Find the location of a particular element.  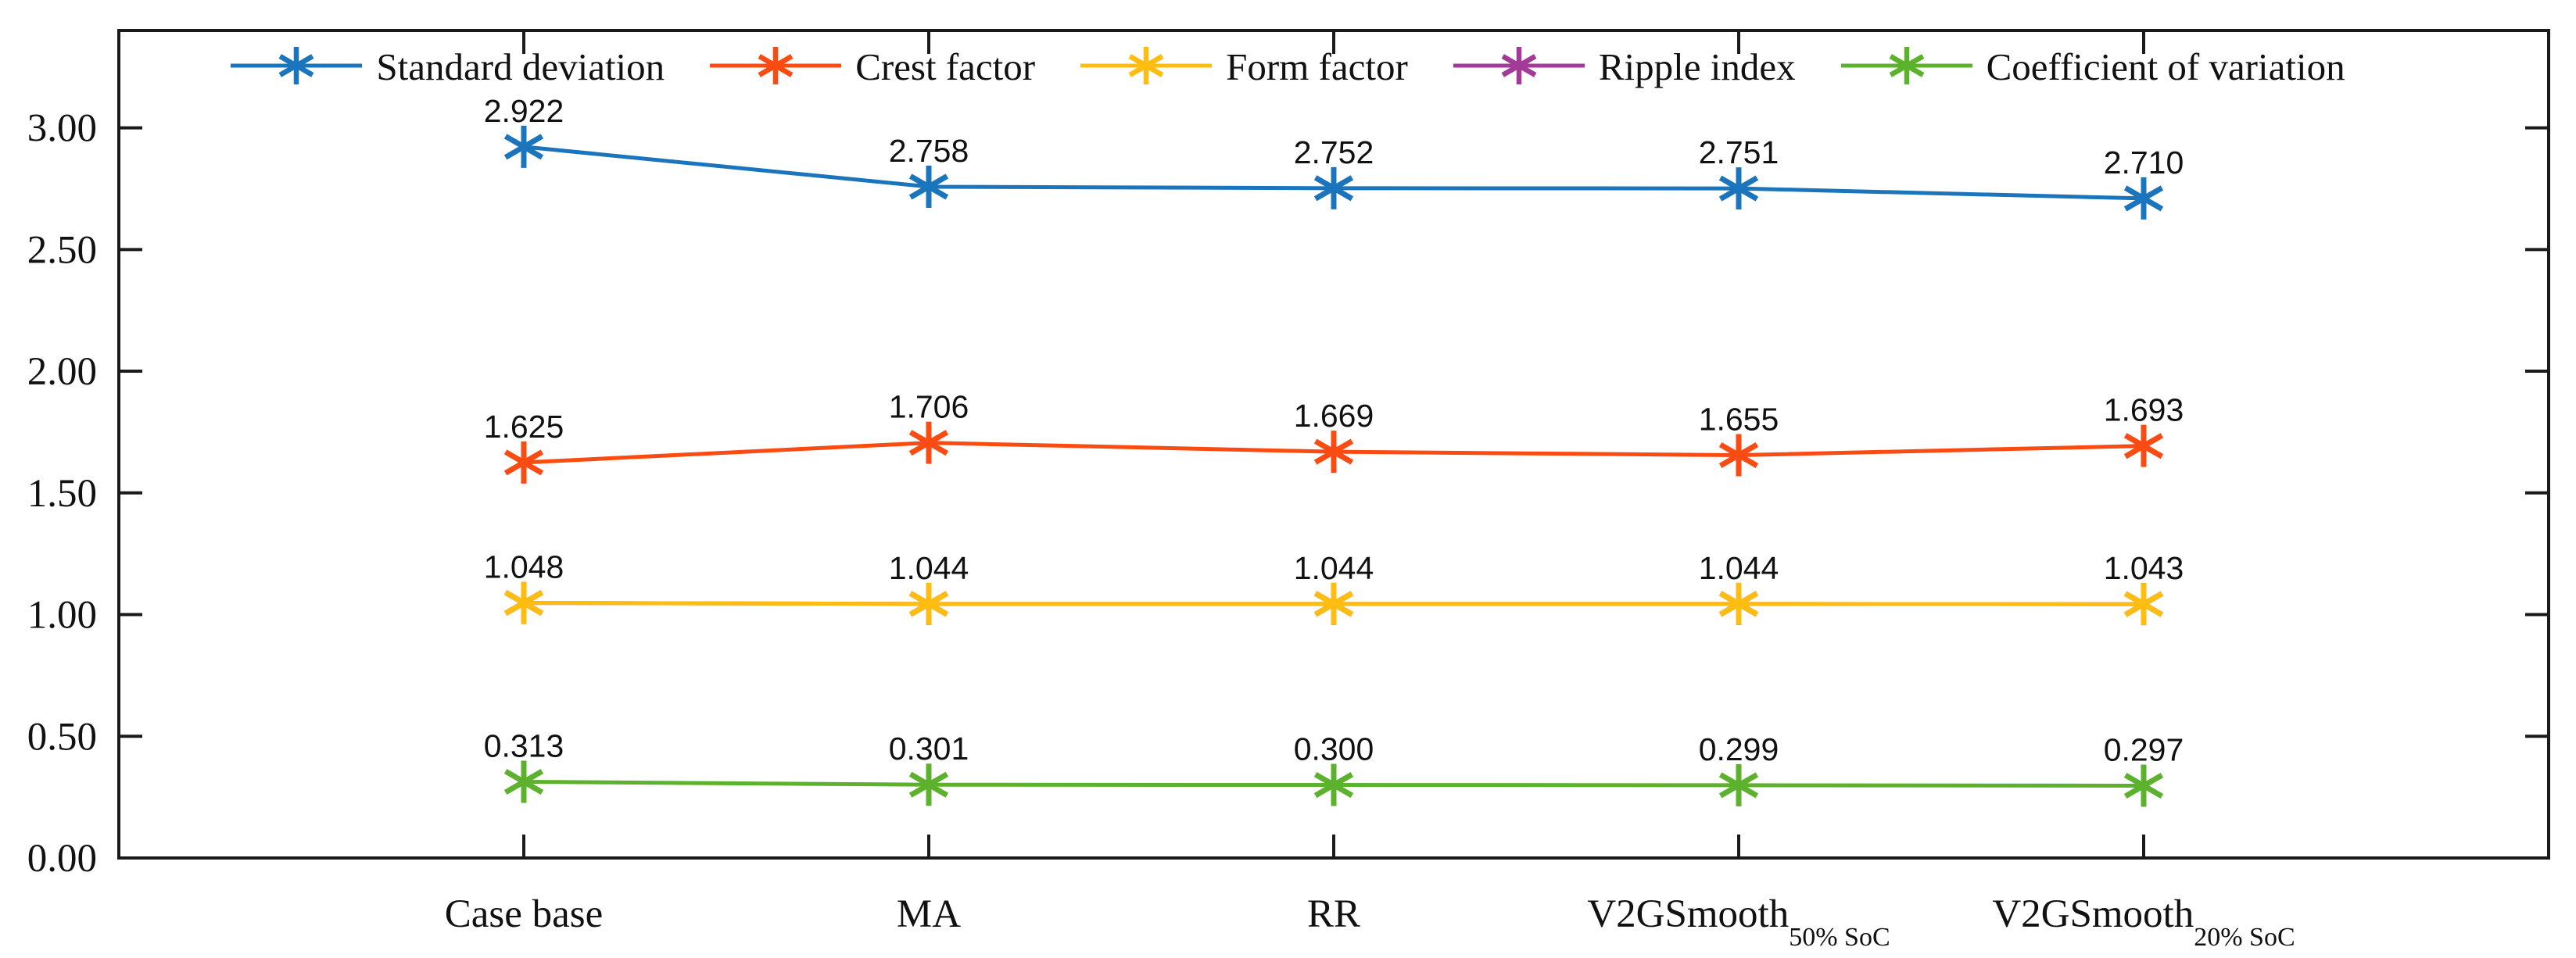

y-axis-tick-label: 0.50 is located at coordinates (62, 737).